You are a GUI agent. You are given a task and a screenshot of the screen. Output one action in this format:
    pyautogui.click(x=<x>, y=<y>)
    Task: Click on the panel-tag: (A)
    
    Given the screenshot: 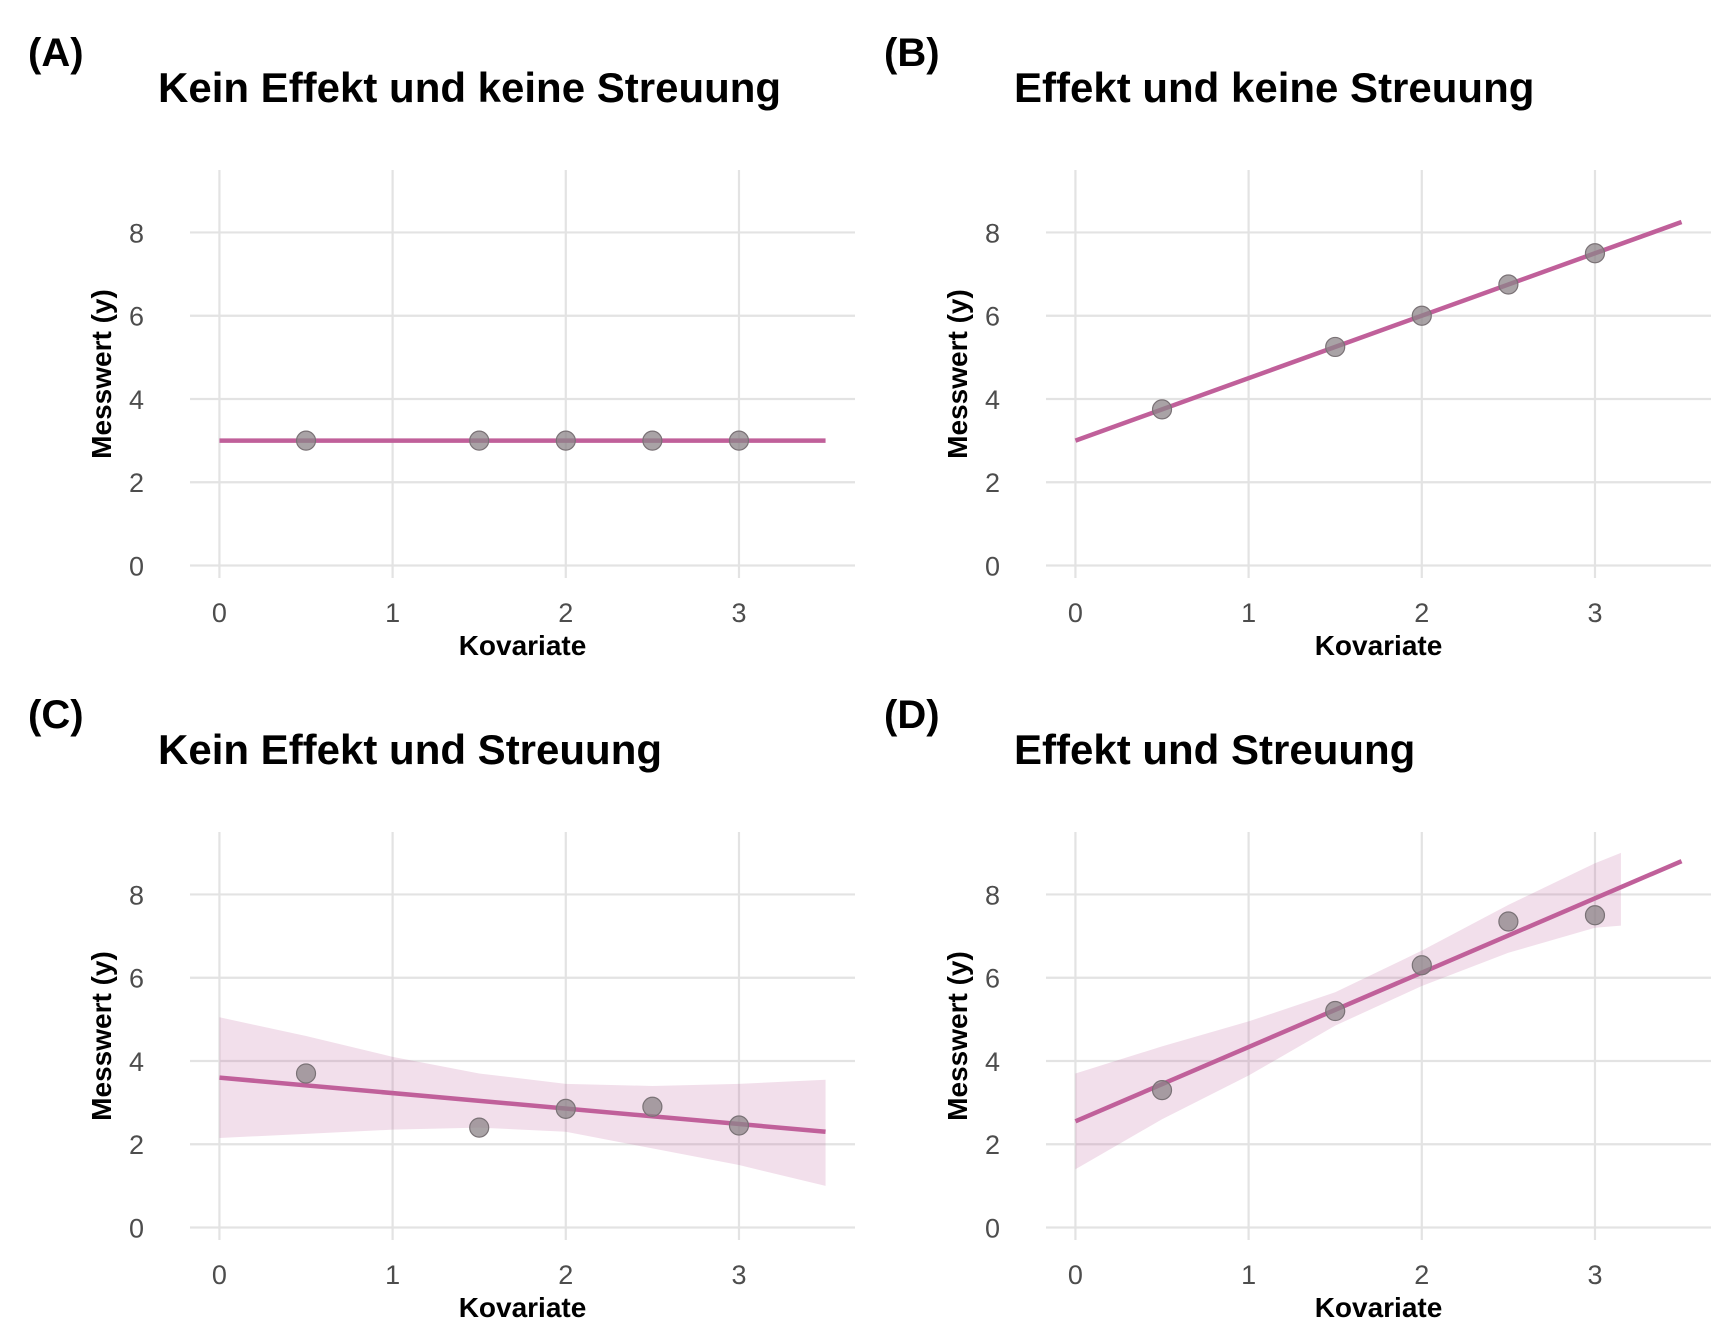 What is the action you would take?
    pyautogui.click(x=56, y=53)
    